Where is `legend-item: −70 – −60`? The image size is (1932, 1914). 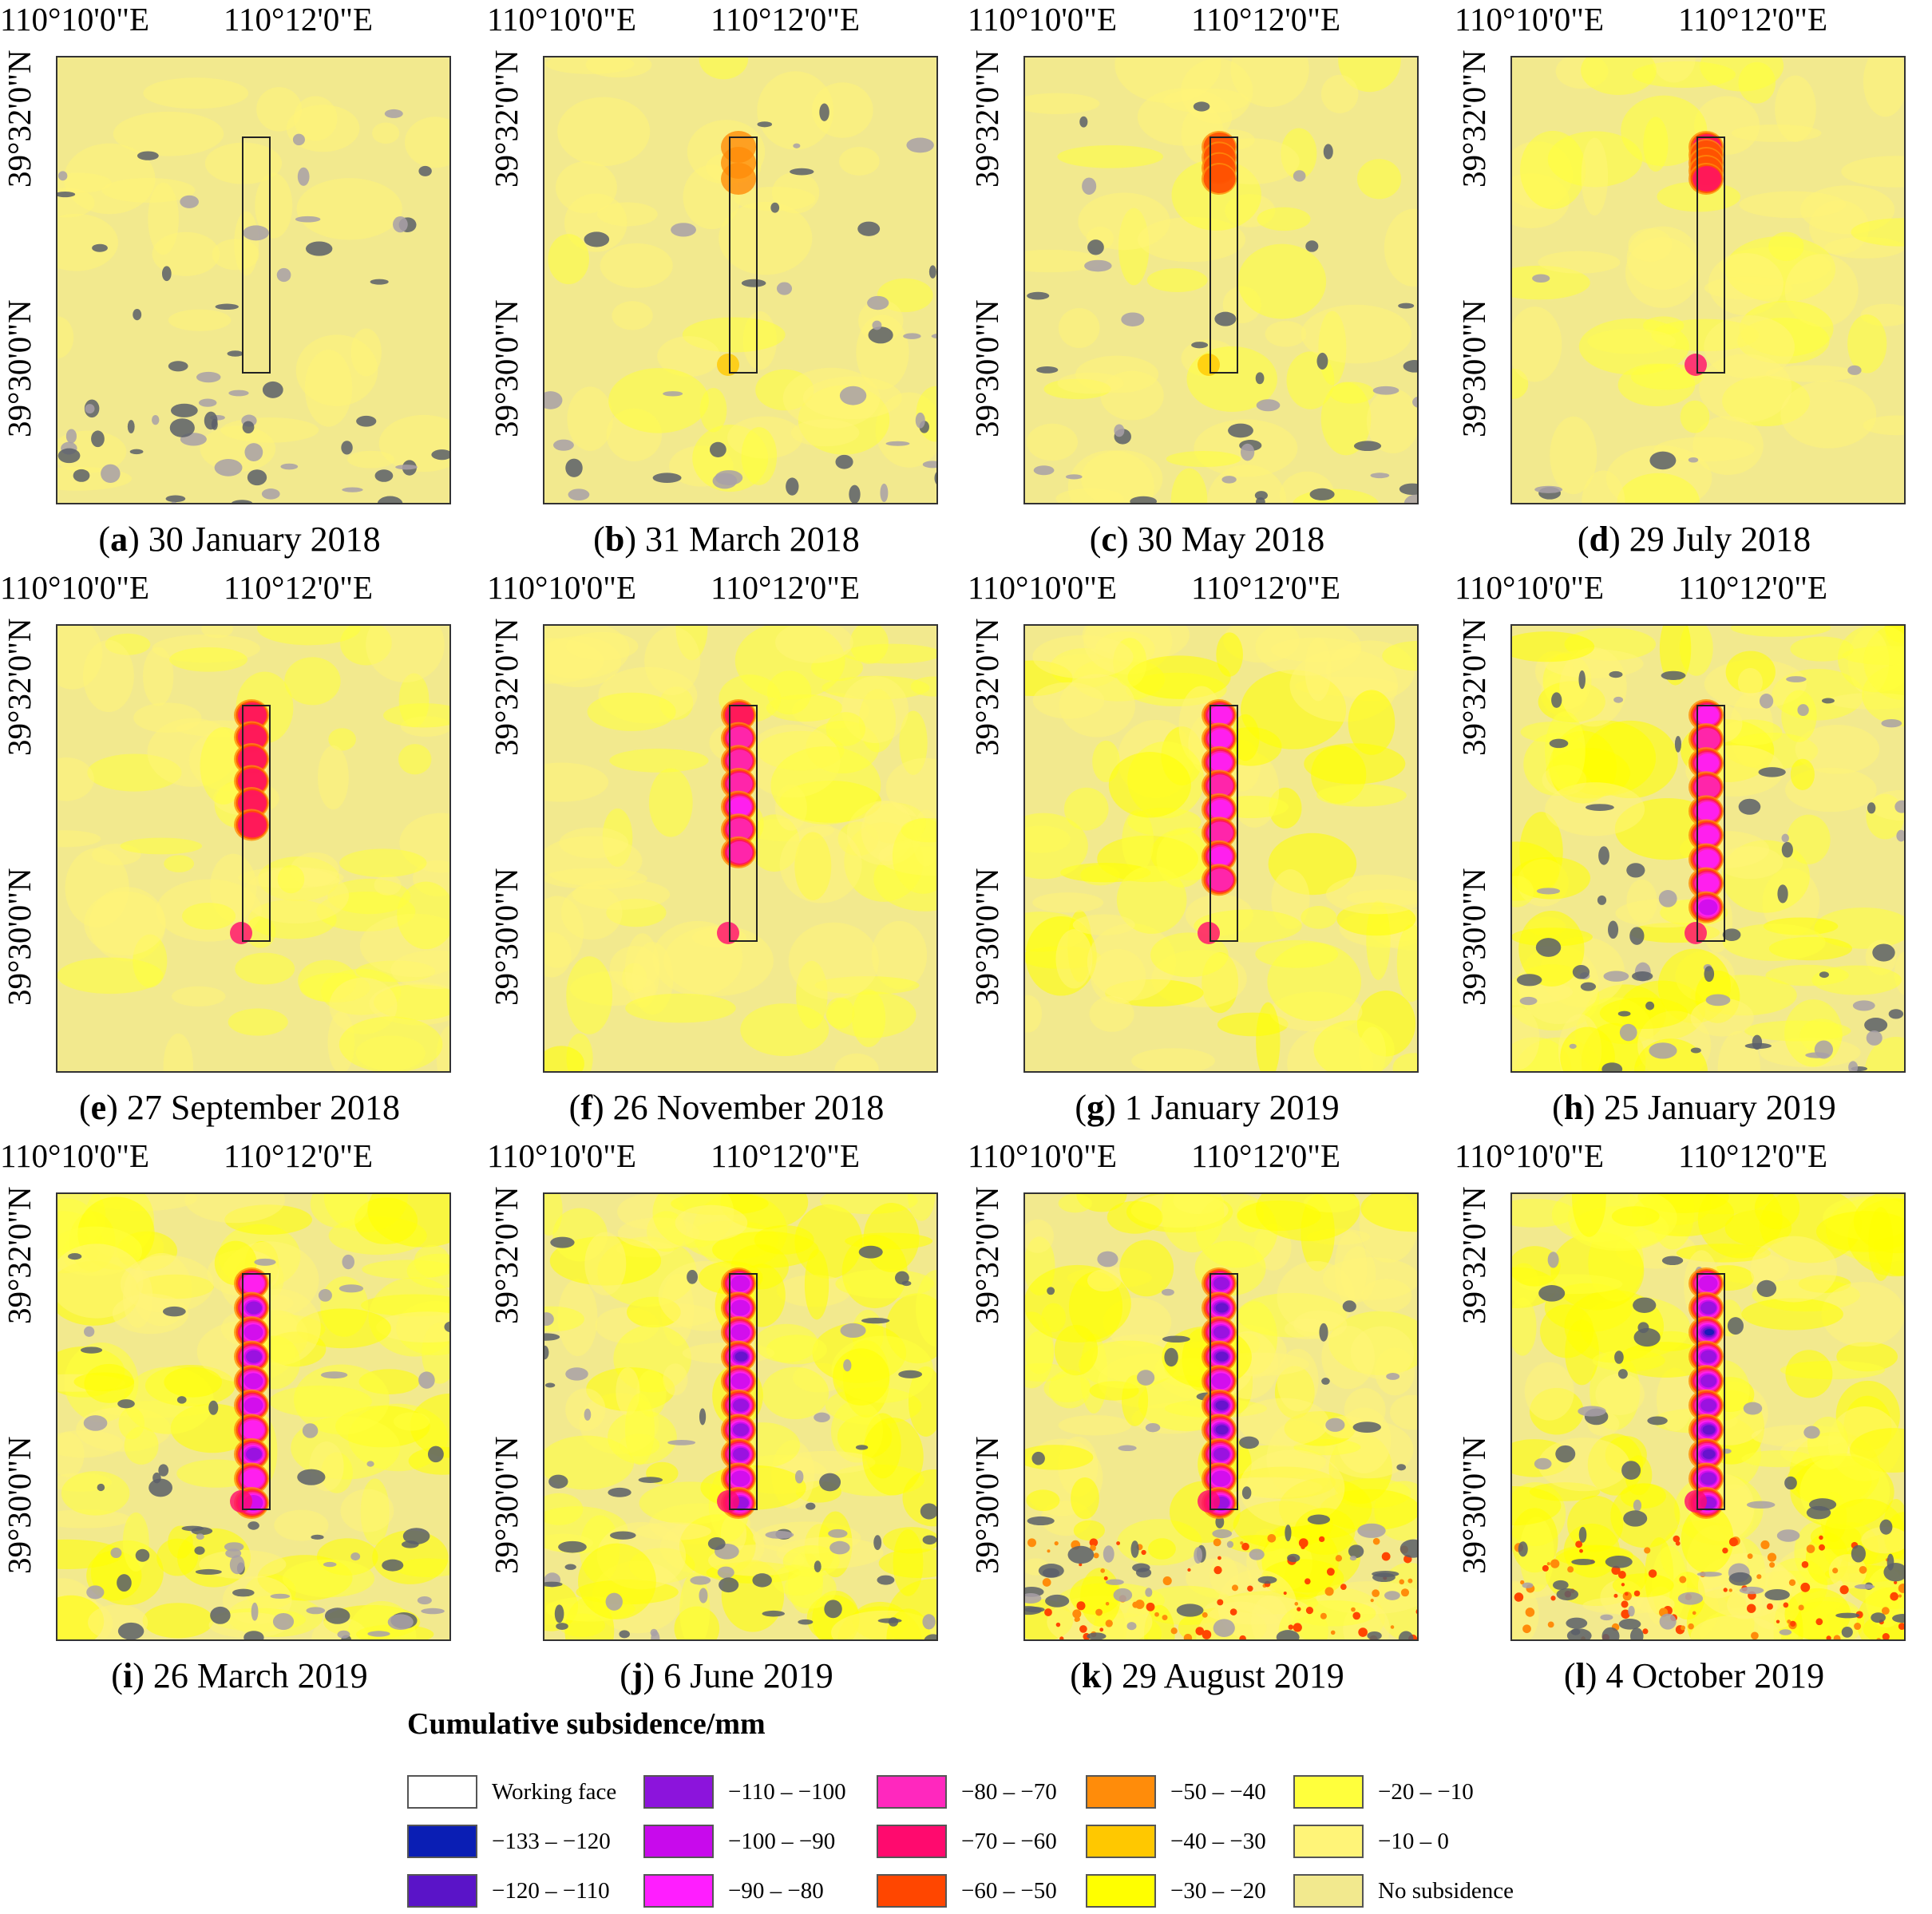
legend-item: −70 – −60 is located at coordinates (967, 1841).